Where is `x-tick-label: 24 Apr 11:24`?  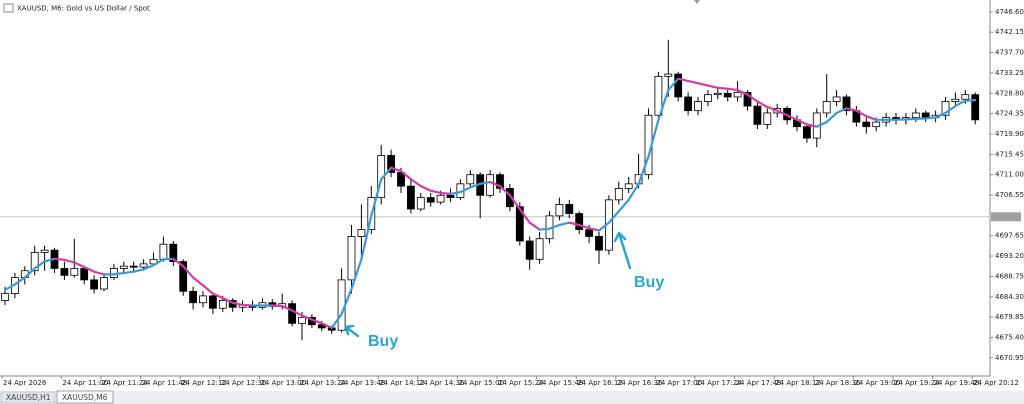
x-tick-label: 24 Apr 11:24 is located at coordinates (125, 383).